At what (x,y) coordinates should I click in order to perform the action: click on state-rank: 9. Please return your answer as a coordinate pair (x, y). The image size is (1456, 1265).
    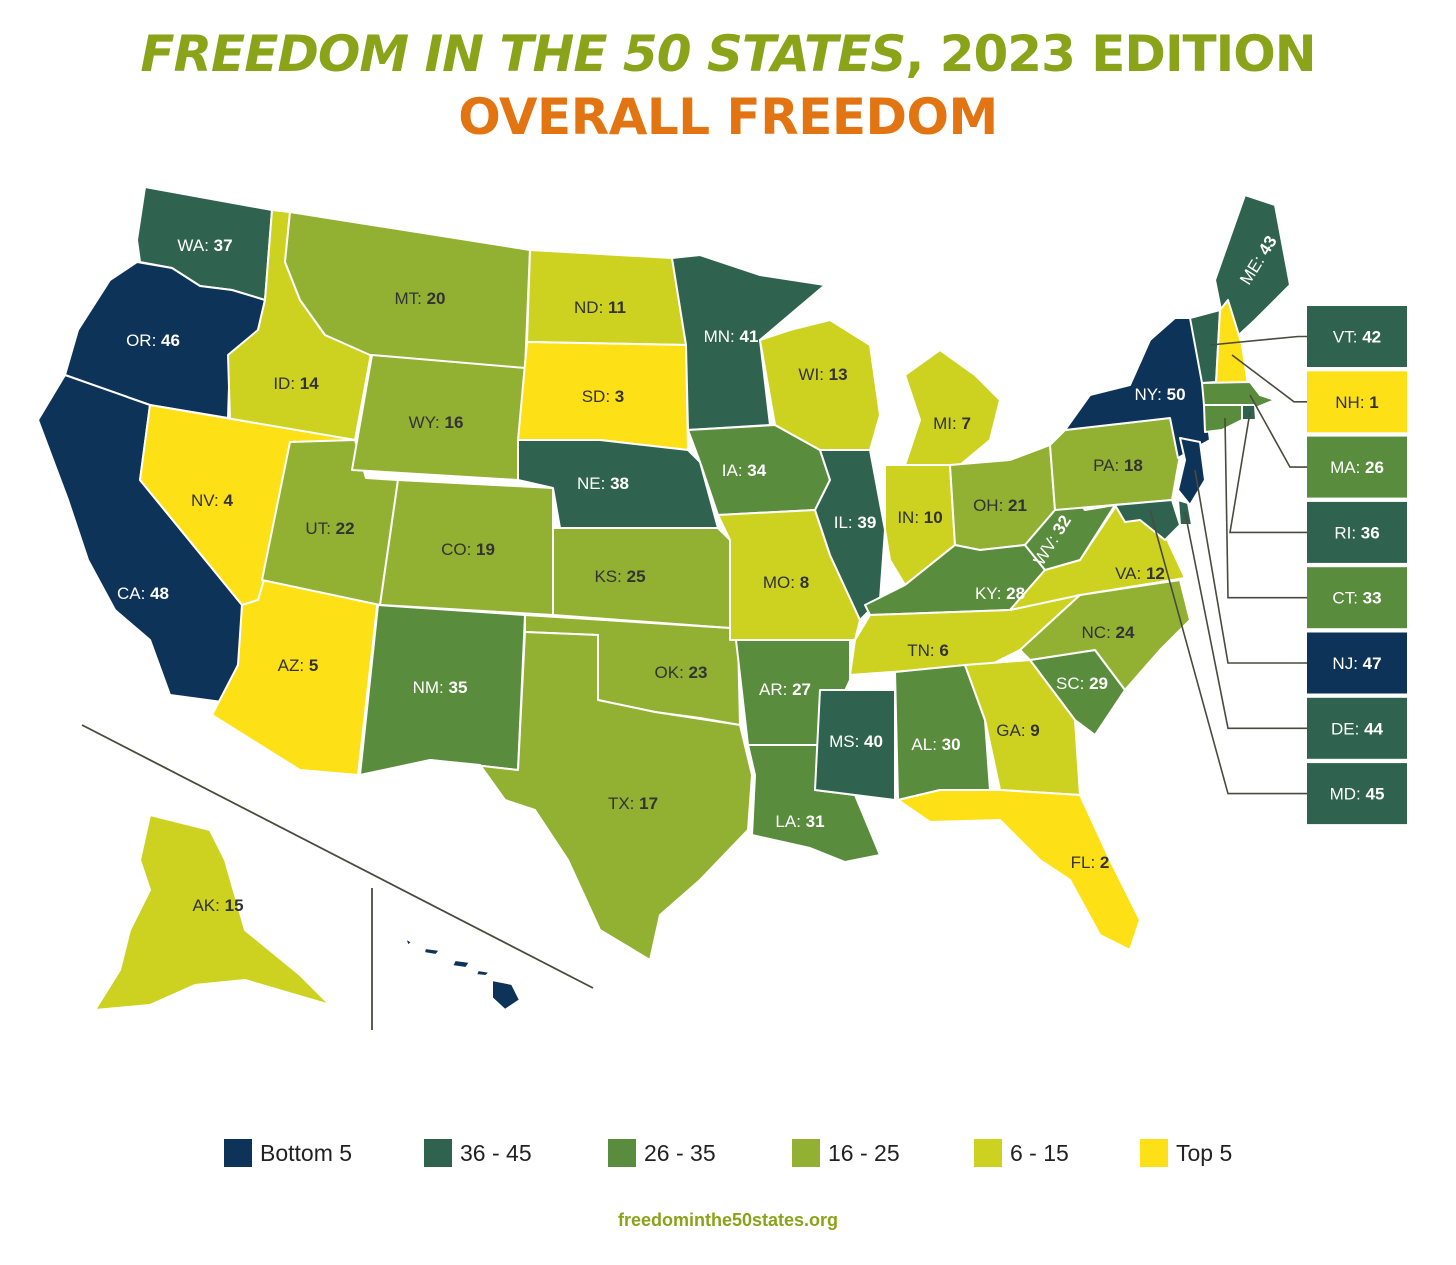
    Looking at the image, I should click on (1034, 730).